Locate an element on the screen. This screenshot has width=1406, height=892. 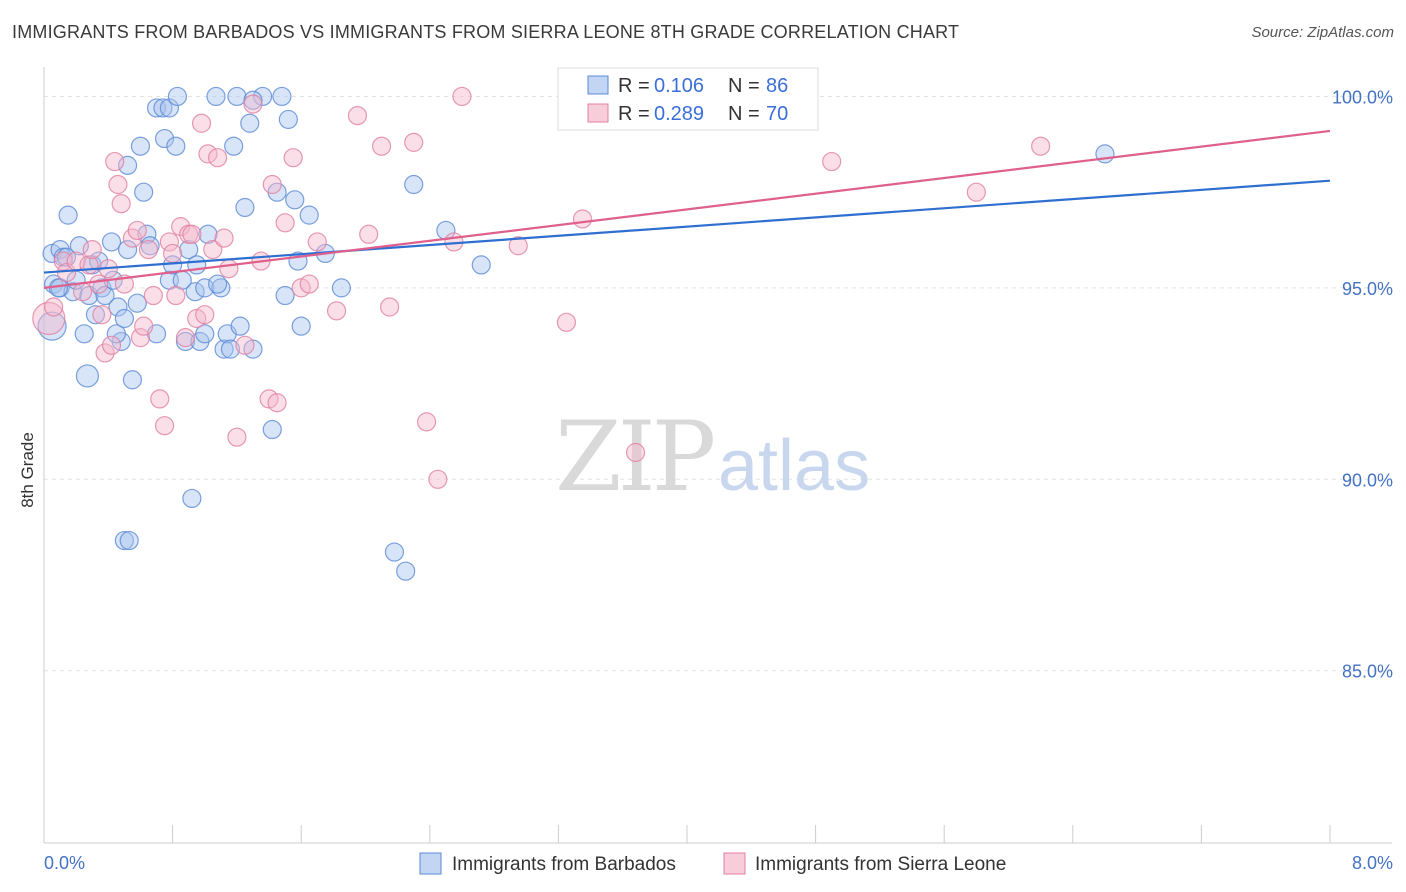
legend-swatch-barbados is located at coordinates (598, 85).